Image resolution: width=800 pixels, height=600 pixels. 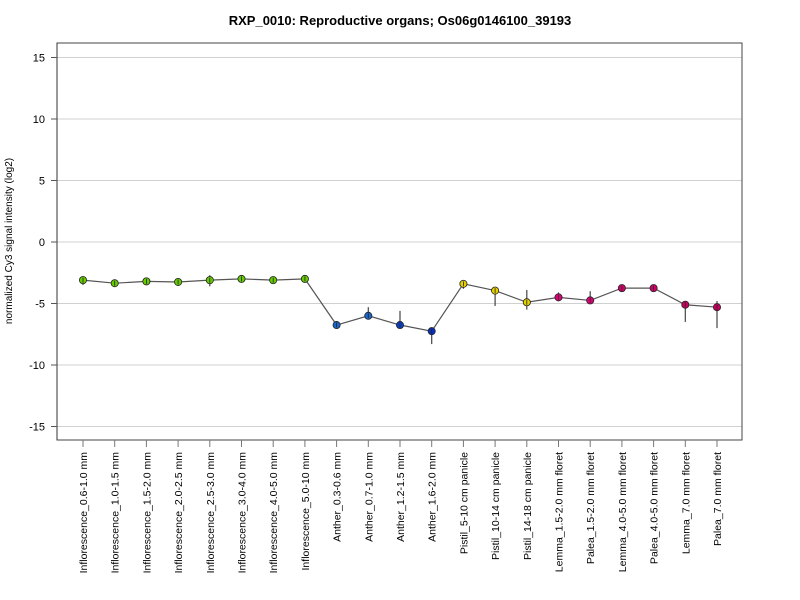 What do you see at coordinates (400, 305) in the screenshot?
I see `data-points` at bounding box center [400, 305].